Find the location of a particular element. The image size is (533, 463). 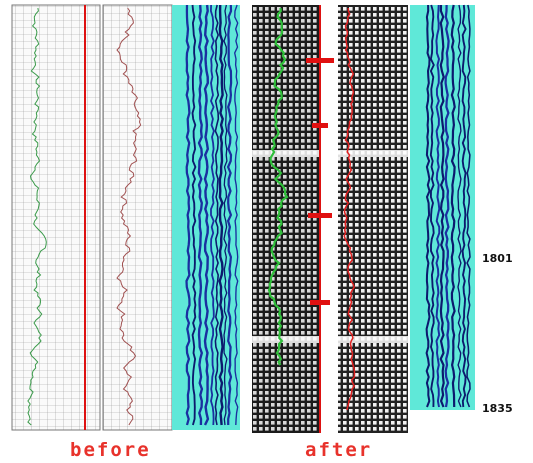

caption-after: after is located at coordinates (338, 450).